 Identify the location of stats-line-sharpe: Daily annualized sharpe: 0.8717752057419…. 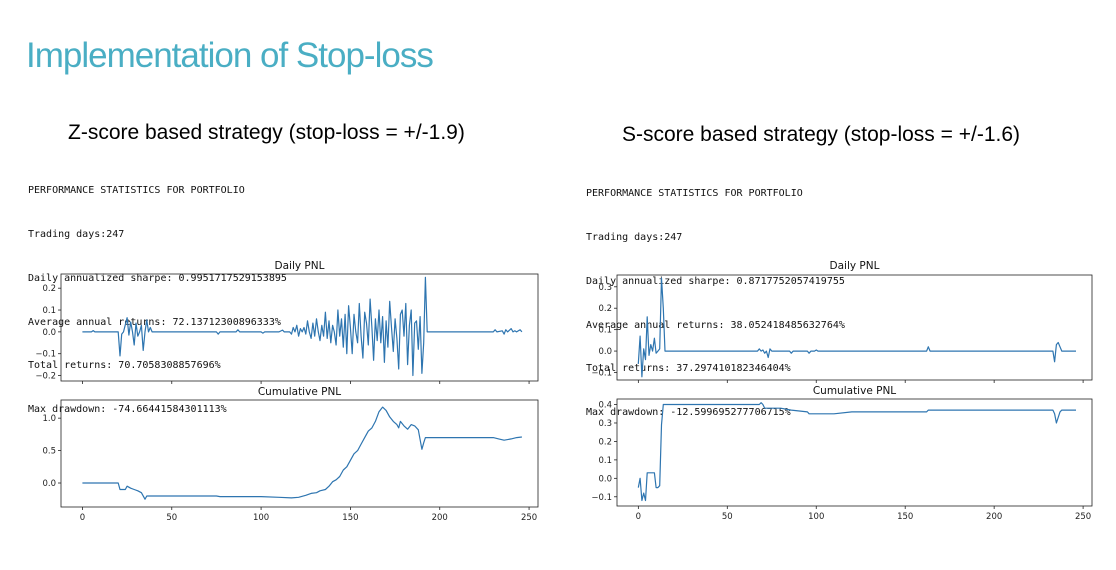
(715, 281).